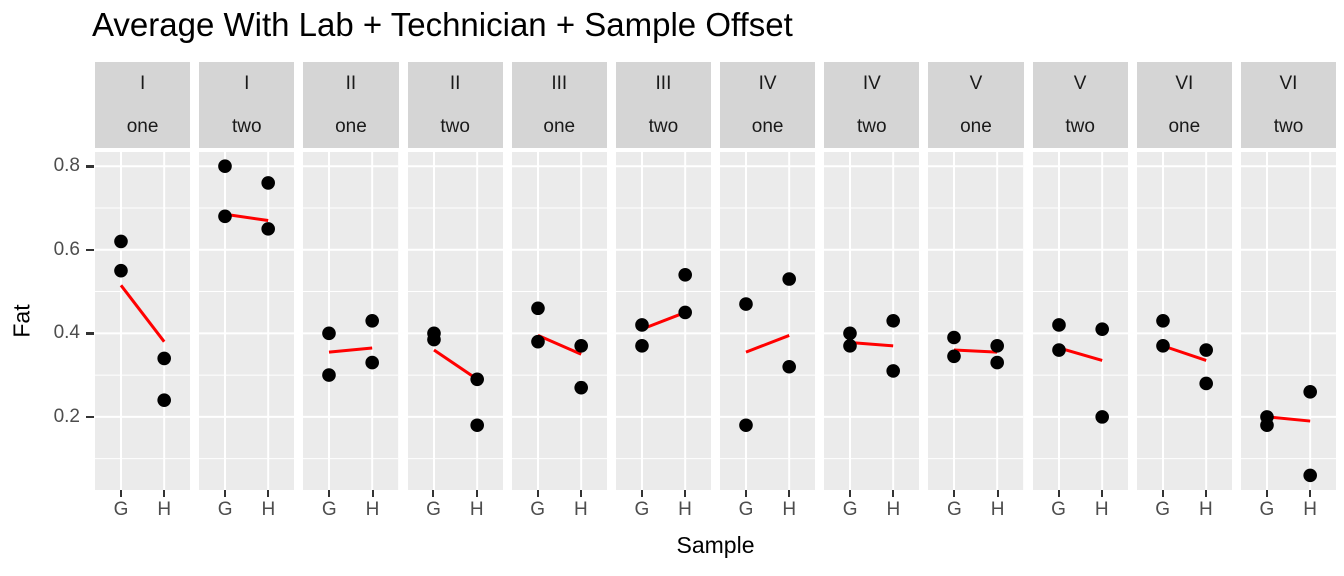 This screenshot has height=576, width=1344. I want to click on facet-strip-lab-label: II, so click(455, 83).